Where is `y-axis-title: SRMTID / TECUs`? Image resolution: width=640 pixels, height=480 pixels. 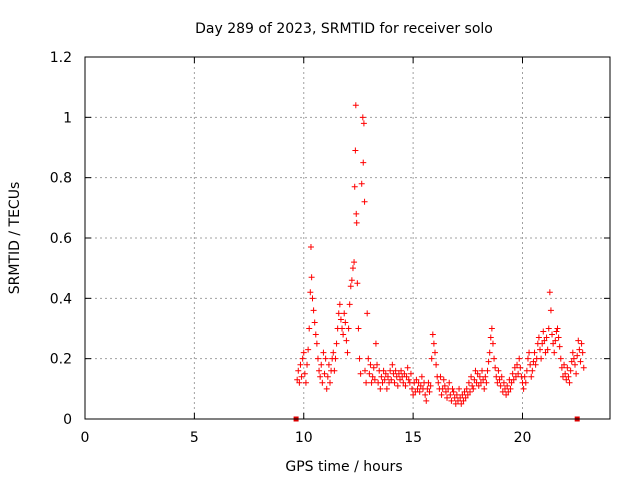 y-axis-title: SRMTID / TECUs is located at coordinates (15, 238).